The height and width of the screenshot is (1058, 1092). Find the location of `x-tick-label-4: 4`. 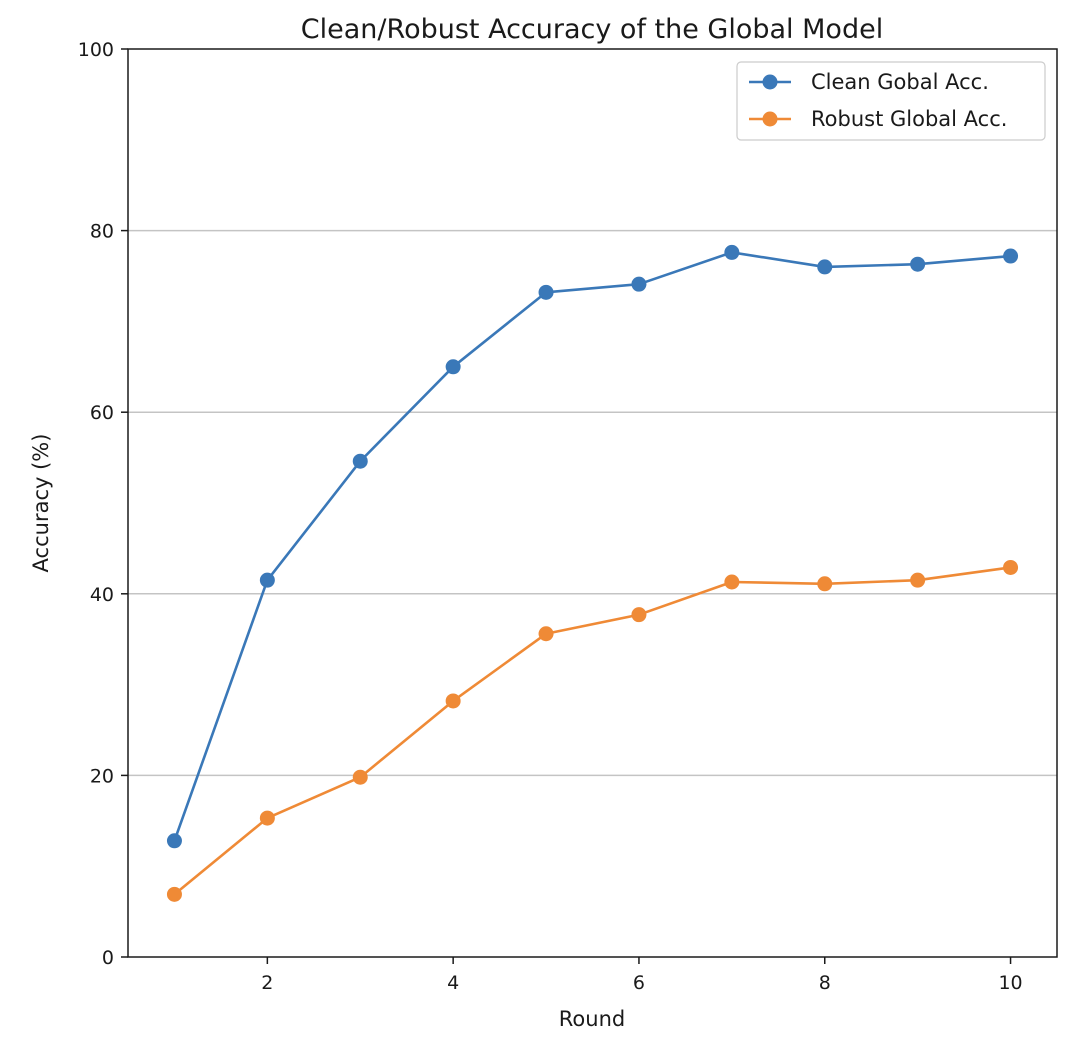

x-tick-label-4: 4 is located at coordinates (453, 983).